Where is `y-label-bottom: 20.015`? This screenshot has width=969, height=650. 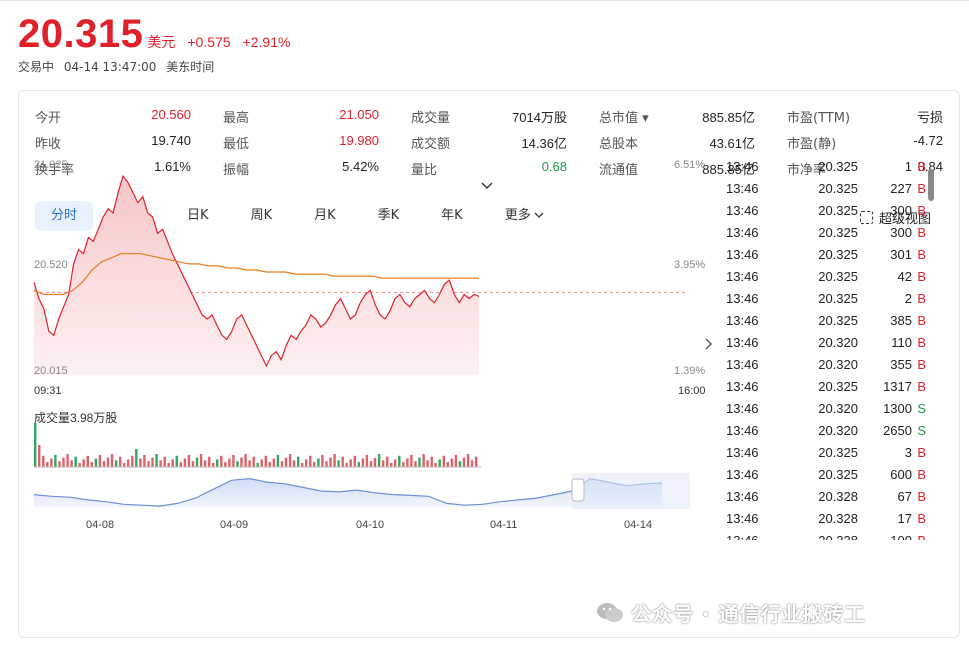 y-label-bottom: 20.015 is located at coordinates (51, 371).